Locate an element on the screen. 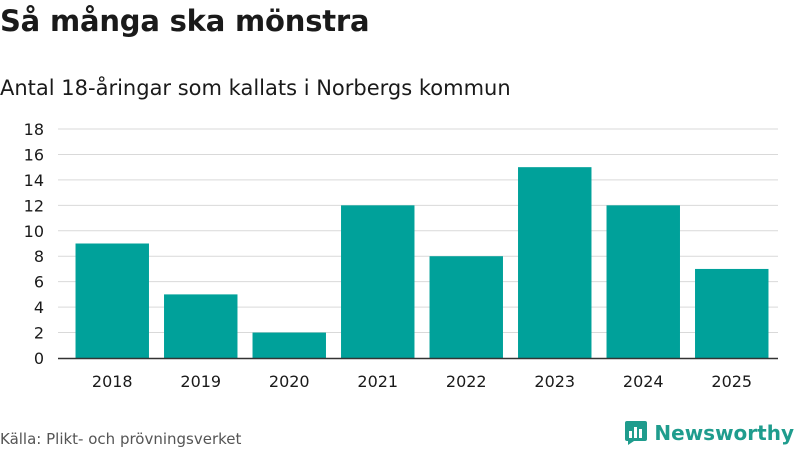 This screenshot has width=800, height=450. bar-2018 is located at coordinates (112, 300).